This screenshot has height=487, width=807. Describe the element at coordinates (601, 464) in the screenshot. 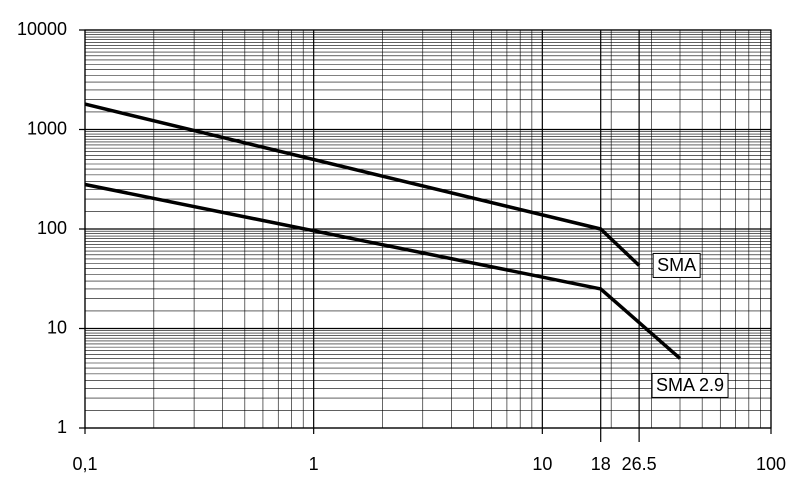

I see `x-tick-label: 18` at that location.